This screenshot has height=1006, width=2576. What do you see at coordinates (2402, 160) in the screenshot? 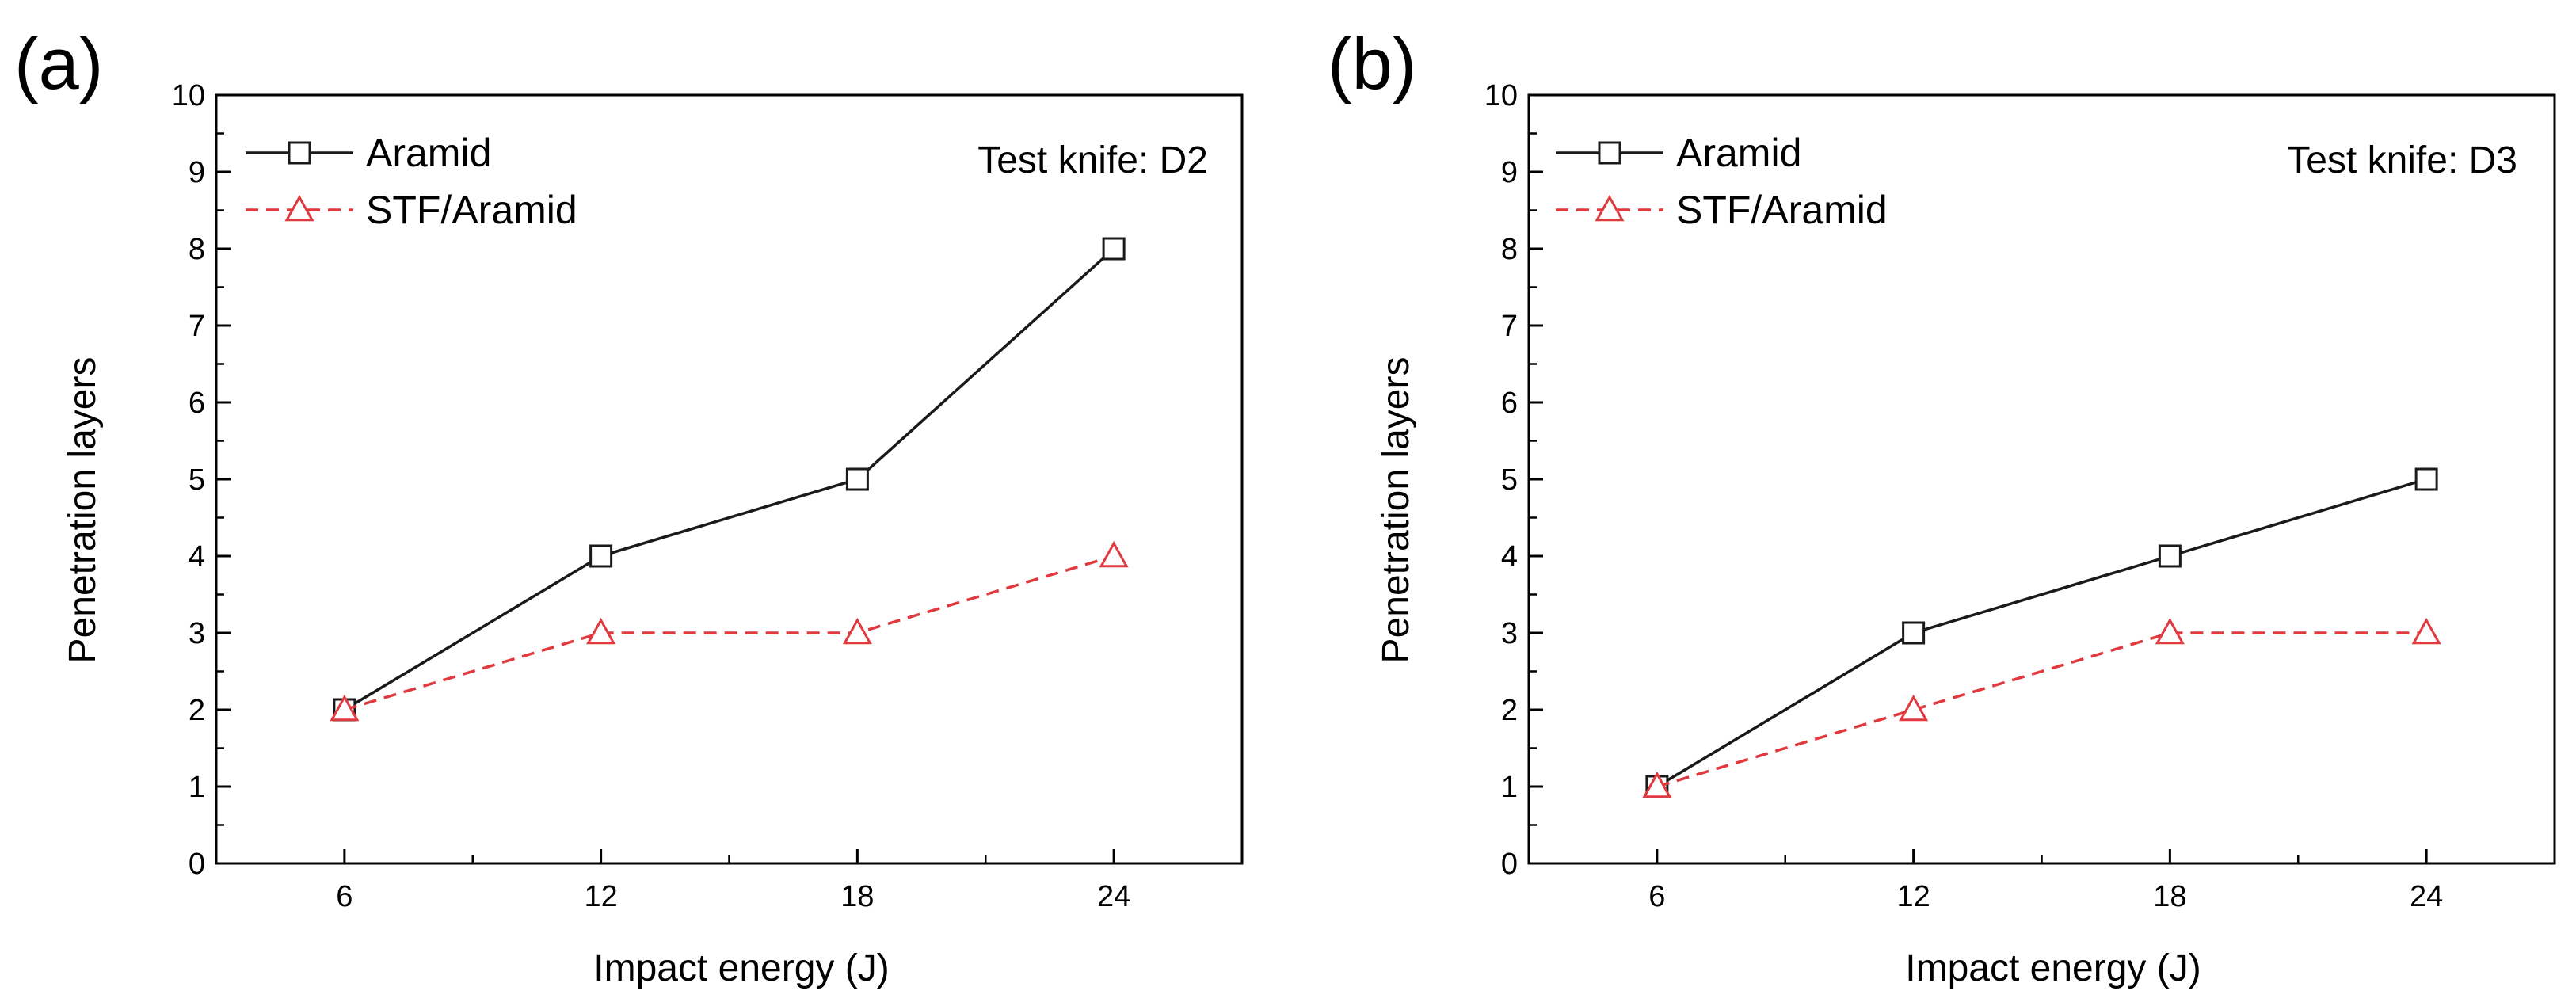
I see `test-knife-annotation: Test knife: D3` at bounding box center [2402, 160].